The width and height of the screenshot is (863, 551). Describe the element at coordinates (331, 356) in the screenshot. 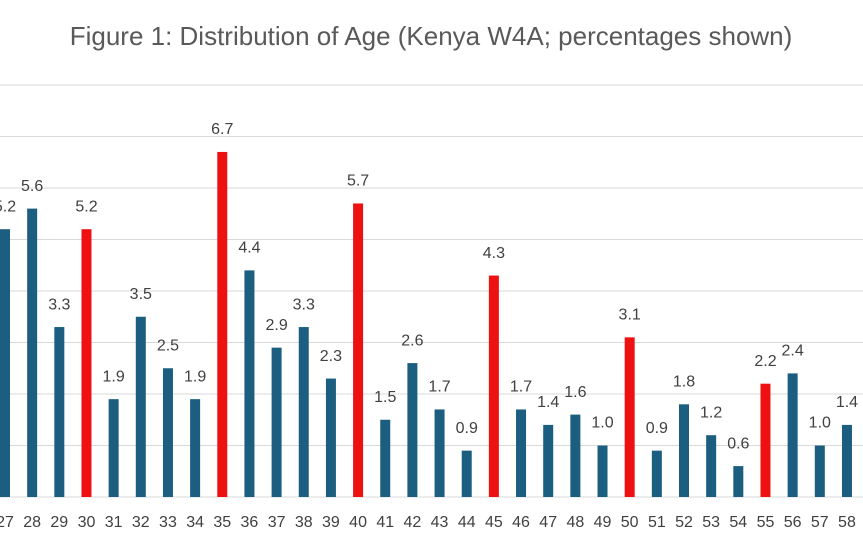

I see `value-label: 2.3` at that location.